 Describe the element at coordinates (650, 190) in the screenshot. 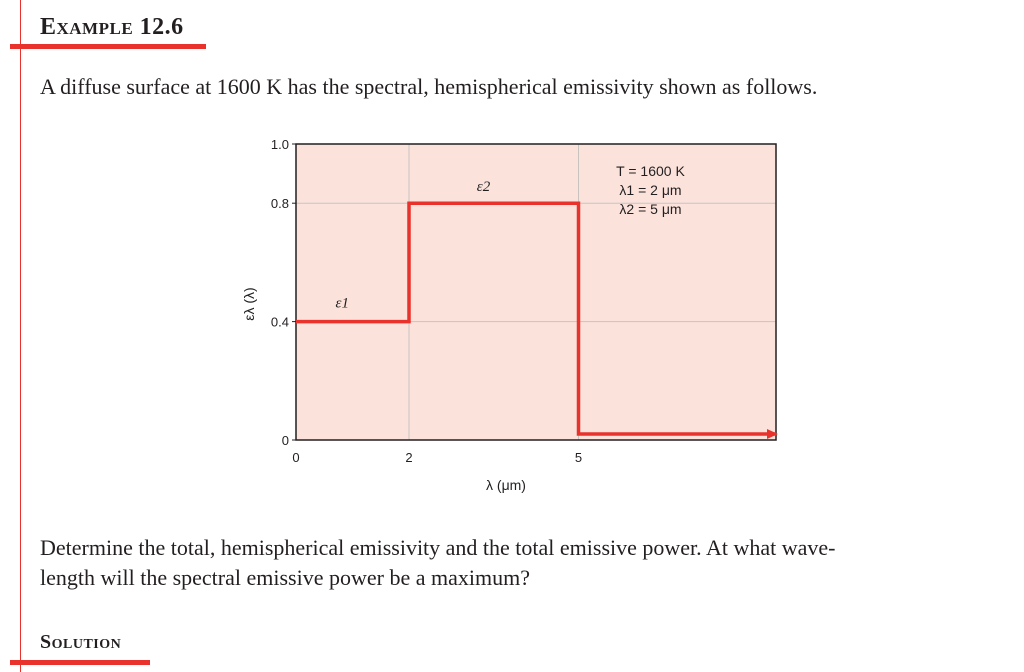

I see `legend-line: λ1 = 2 μm` at that location.